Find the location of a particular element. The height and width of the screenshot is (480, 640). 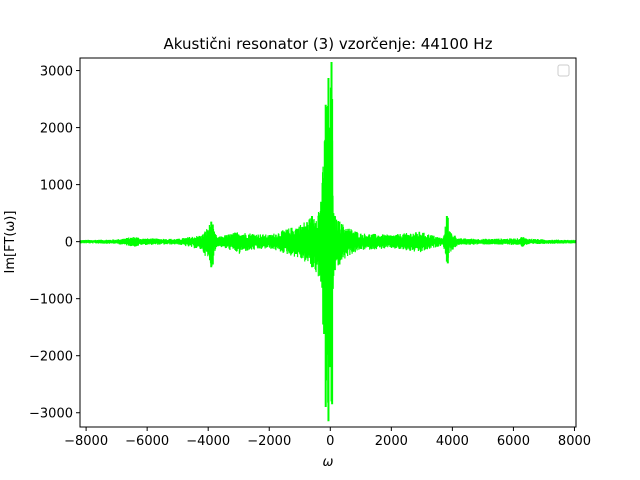

x-tick-label: −6000 is located at coordinates (147, 441).